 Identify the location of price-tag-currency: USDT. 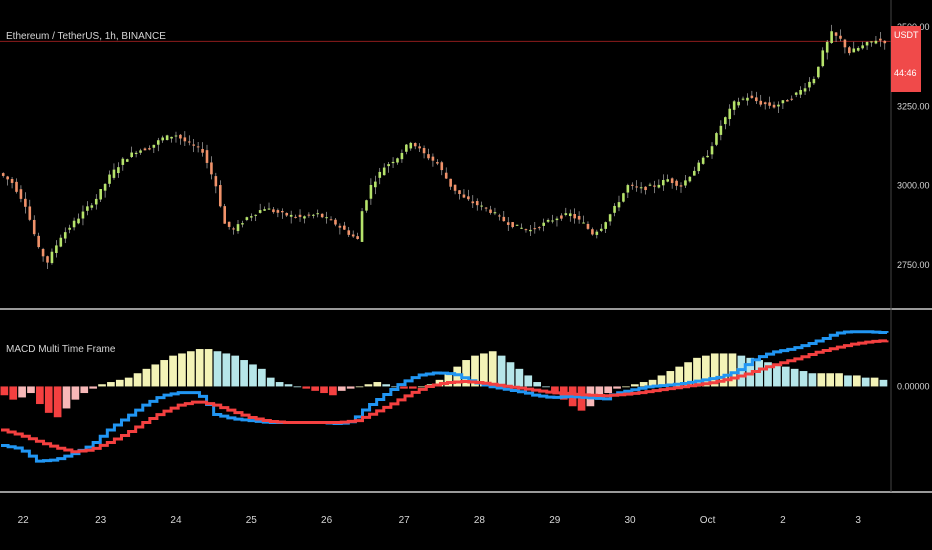
(906, 35).